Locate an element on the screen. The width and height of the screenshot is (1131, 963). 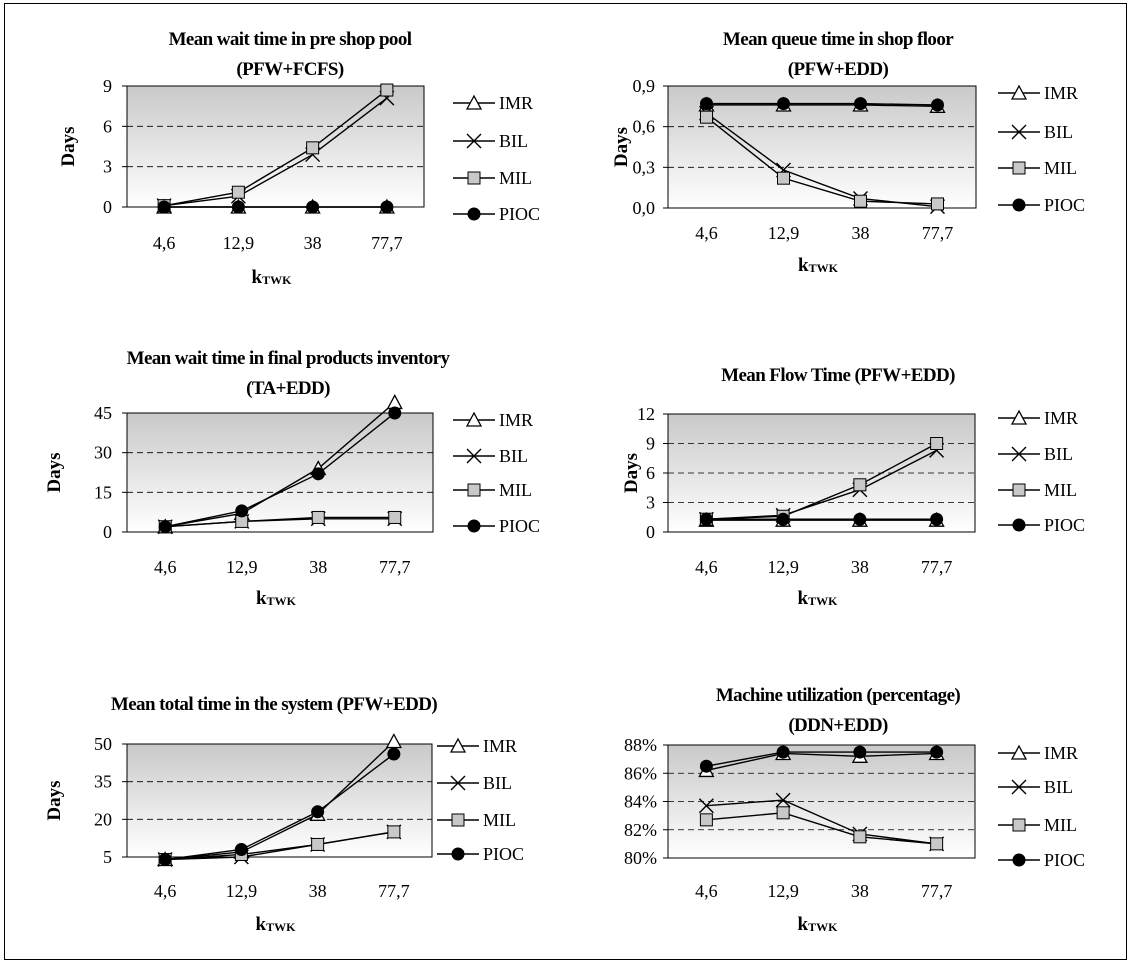
chart-title: Machine utilization (percentage) is located at coordinates (838, 695).